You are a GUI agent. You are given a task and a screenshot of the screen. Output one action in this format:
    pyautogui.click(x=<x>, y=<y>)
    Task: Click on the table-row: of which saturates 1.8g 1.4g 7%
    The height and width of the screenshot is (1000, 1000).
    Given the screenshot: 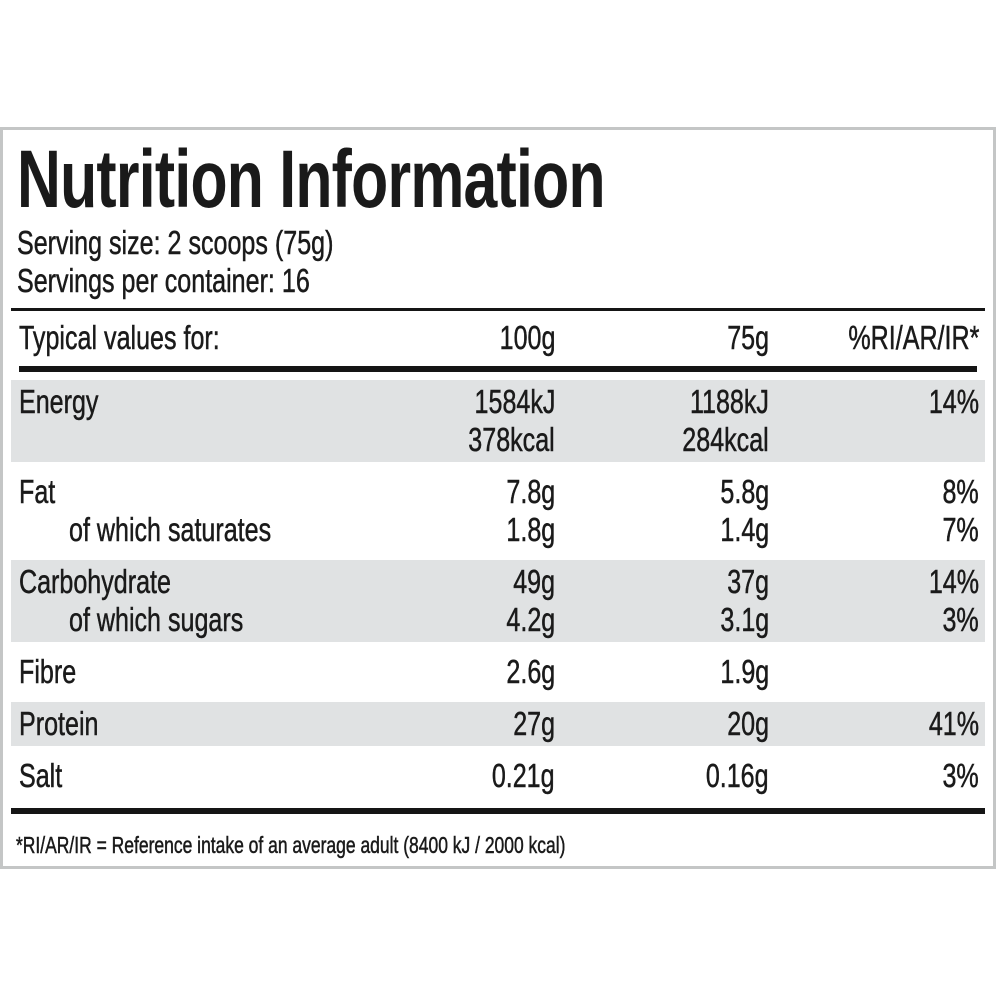 What is the action you would take?
    pyautogui.click(x=499, y=530)
    